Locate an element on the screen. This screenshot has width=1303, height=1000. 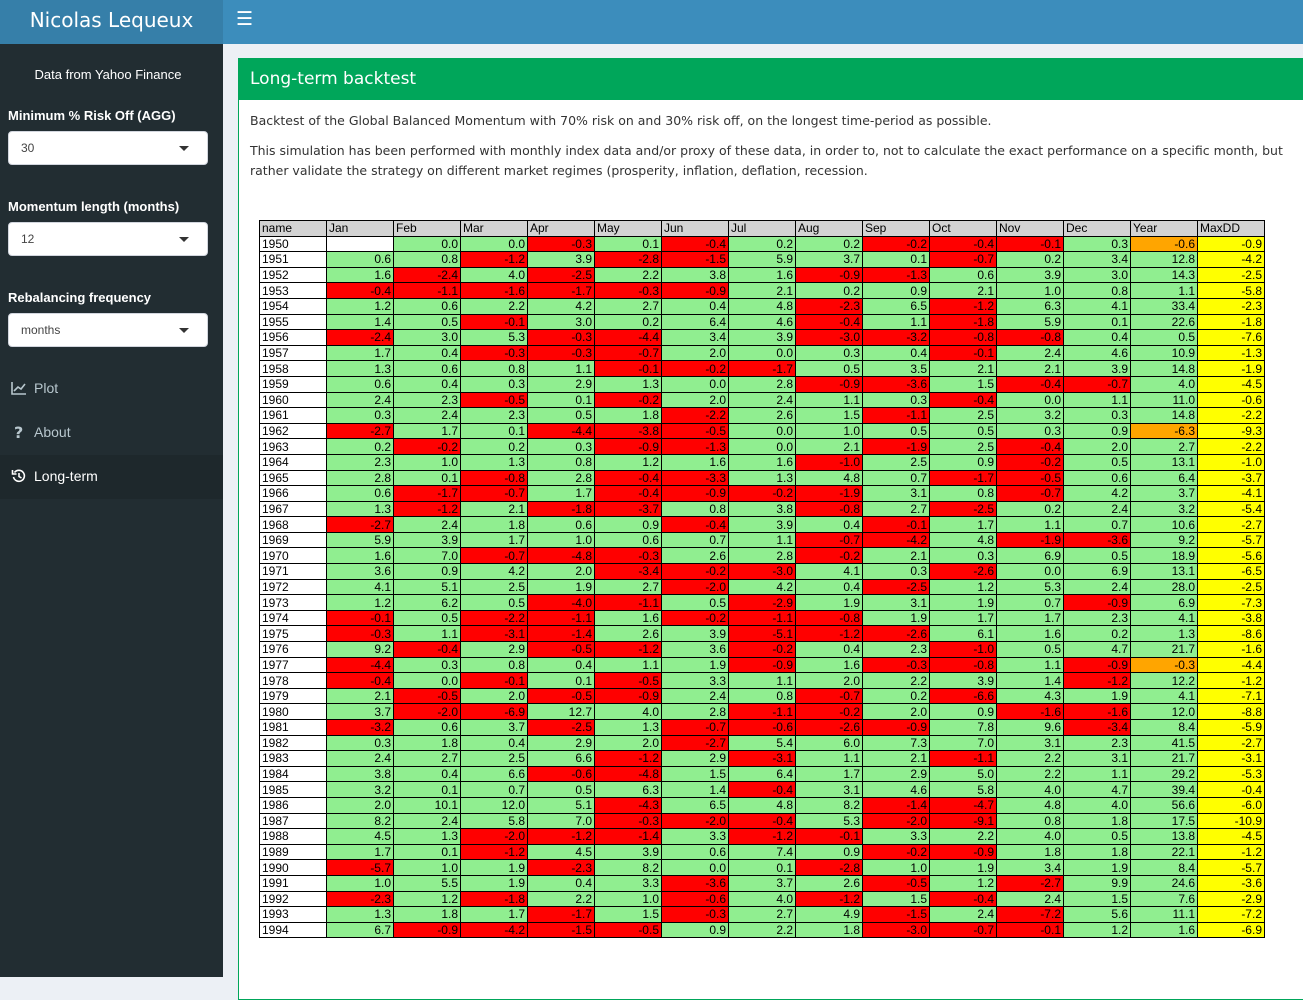
year-total-cell: 41.5 is located at coordinates (1164, 743).